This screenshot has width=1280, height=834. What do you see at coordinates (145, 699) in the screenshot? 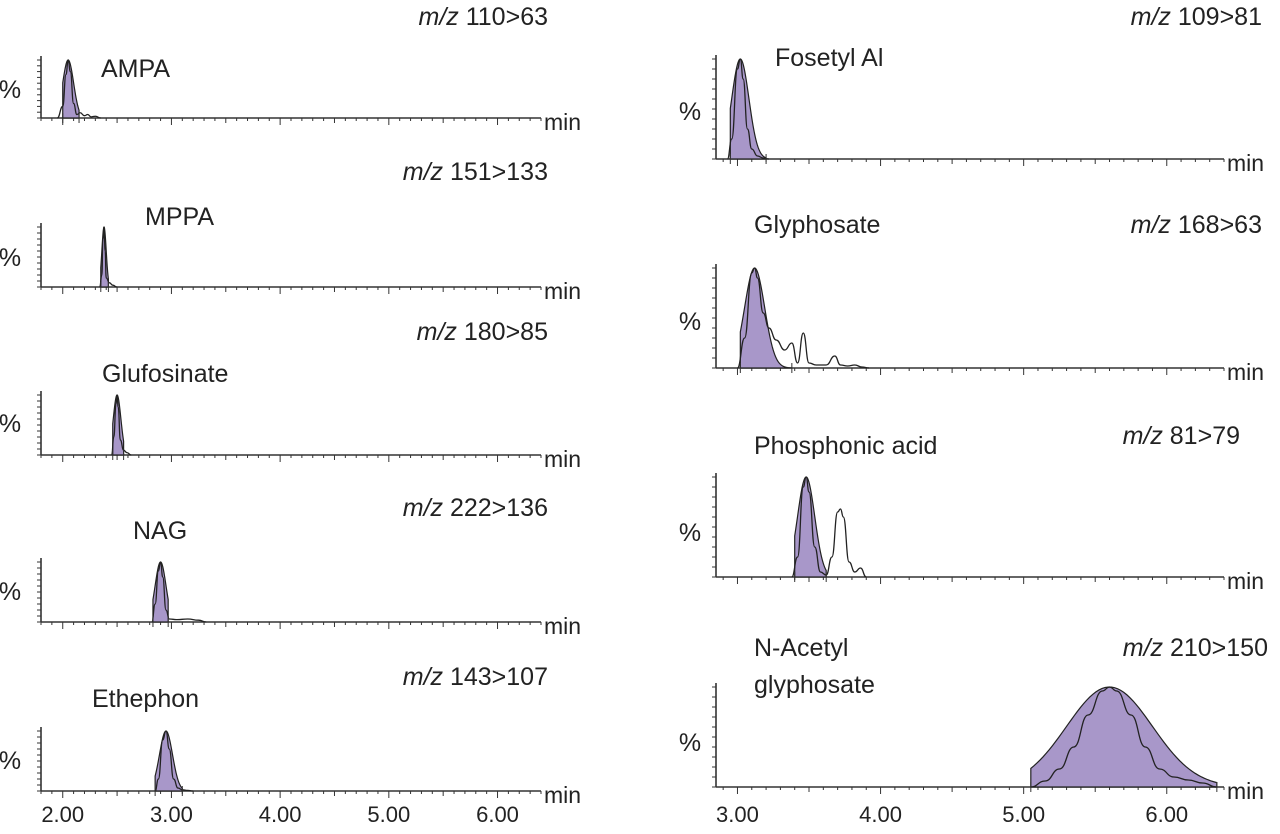
I see `compound-label: Ethephon` at bounding box center [145, 699].